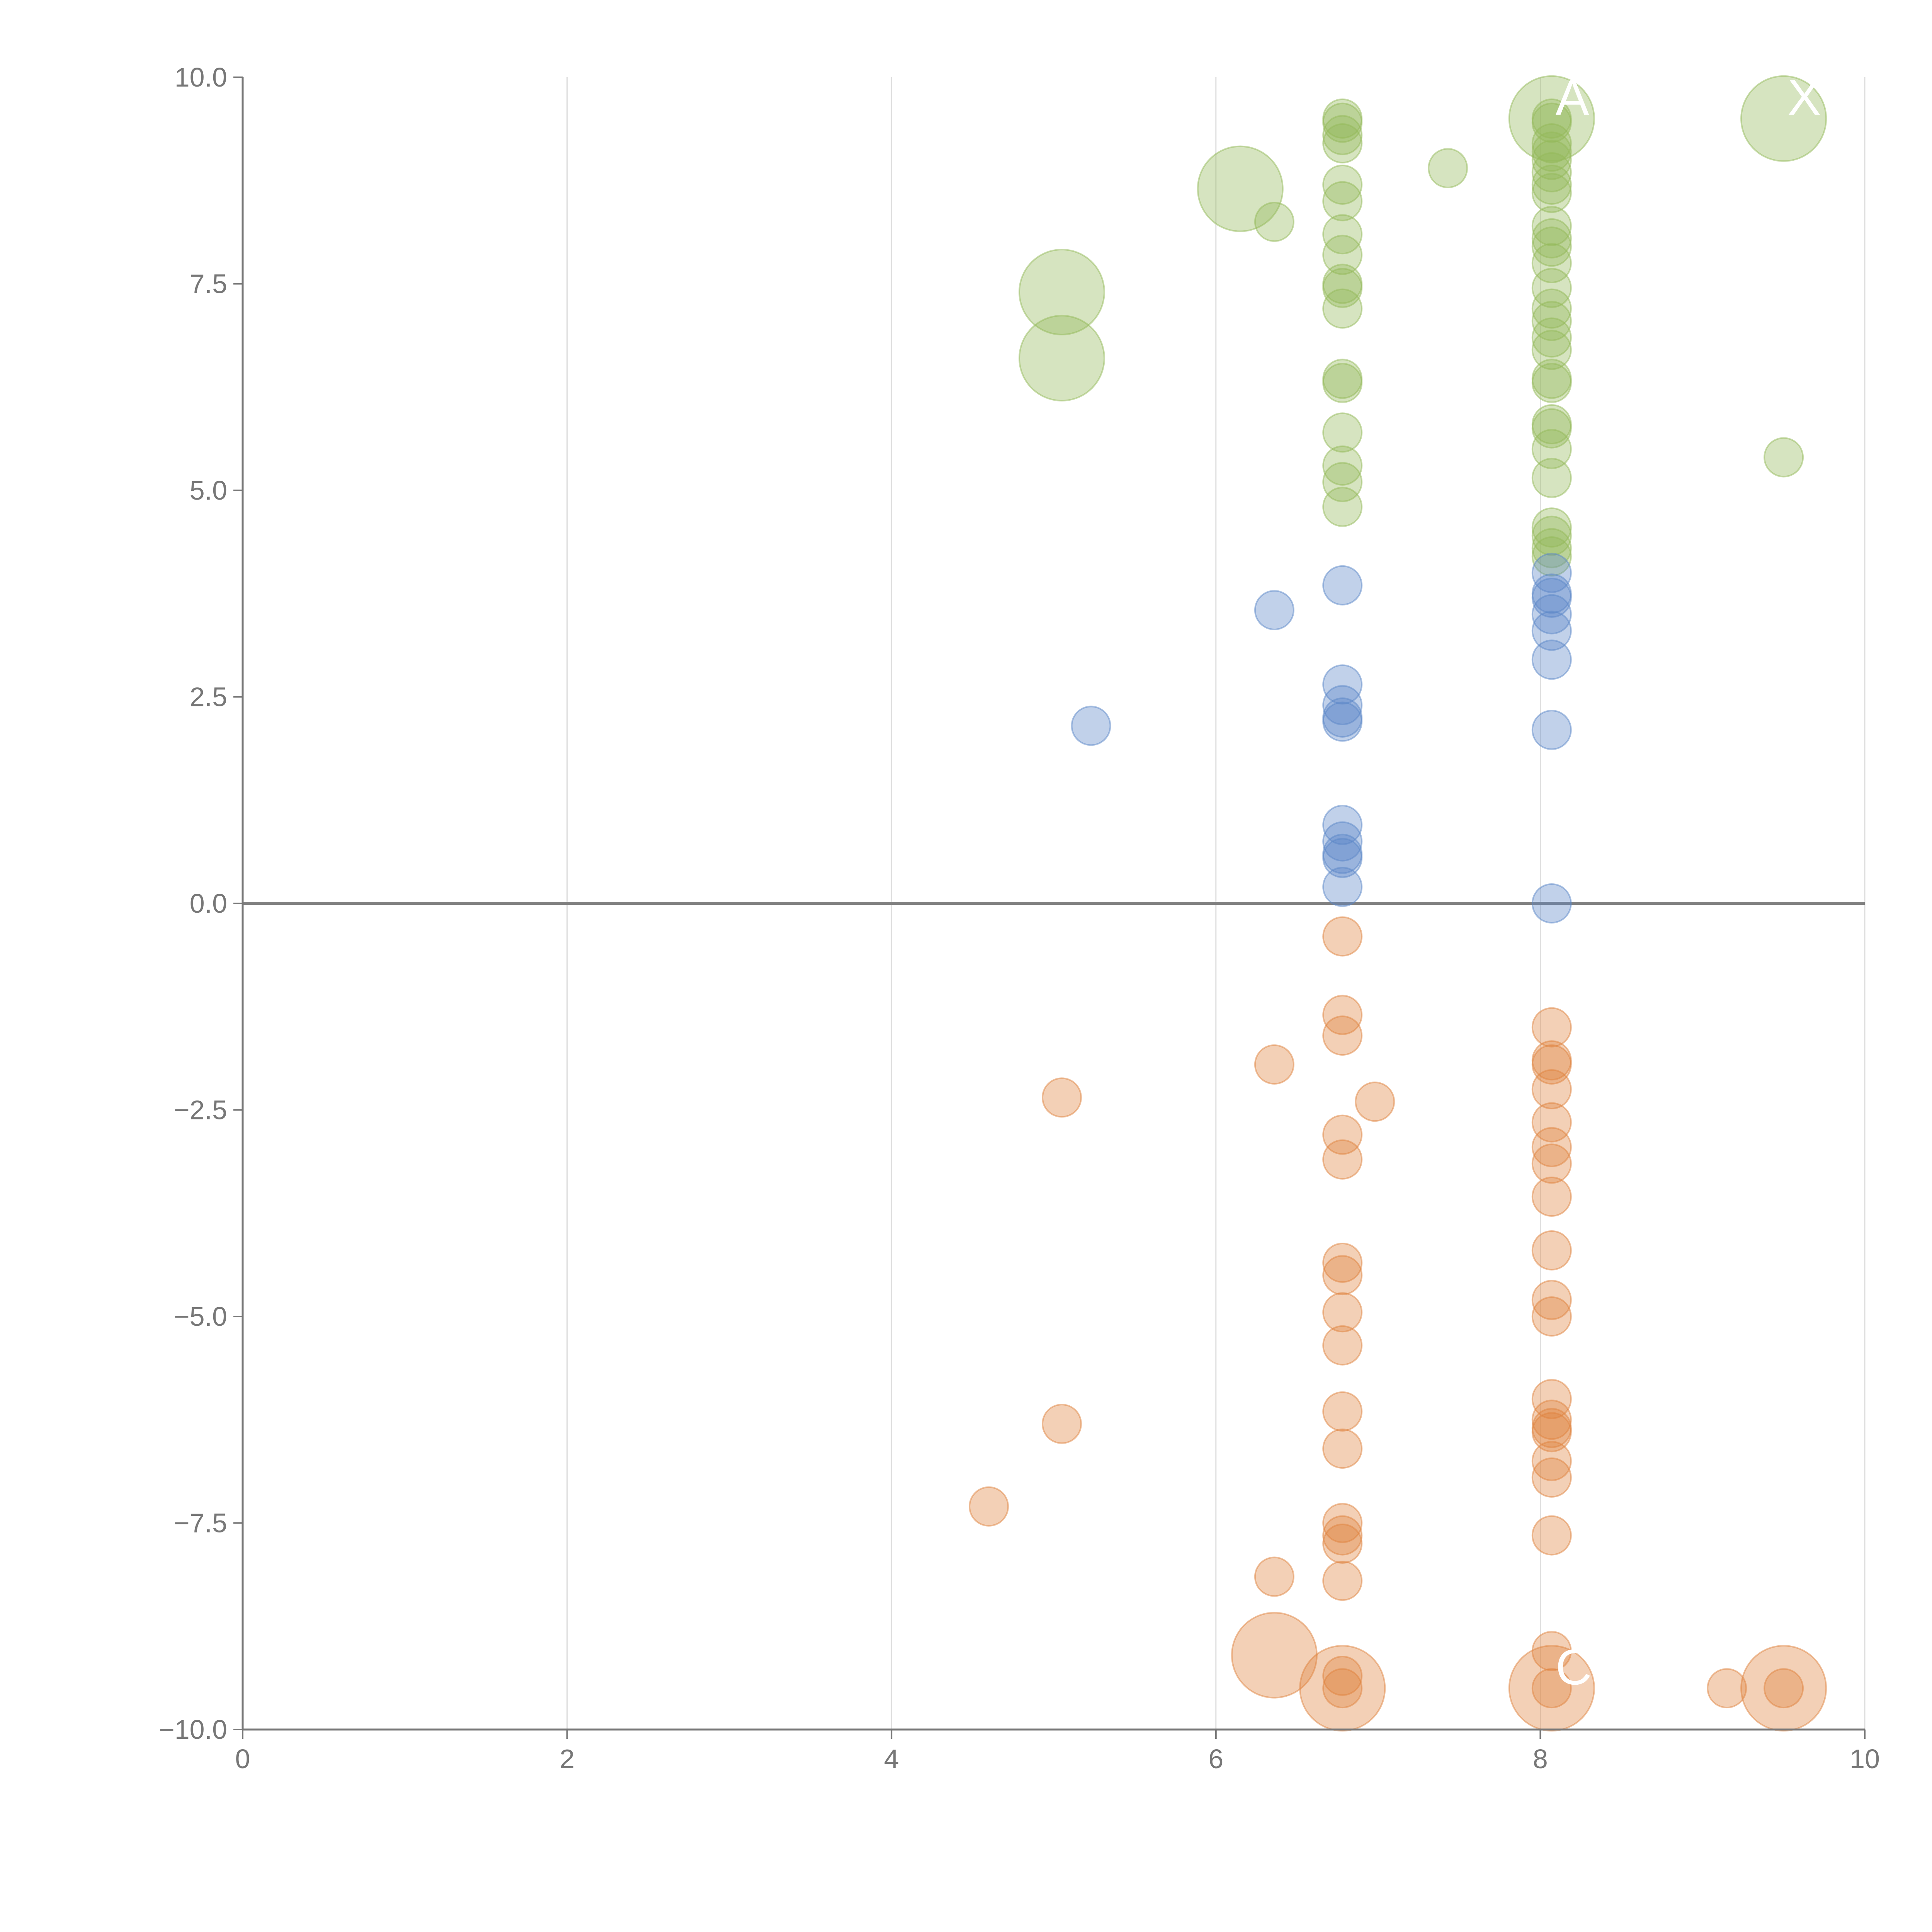 Image resolution: width=1932 pixels, height=1932 pixels. I want to click on x-tick-label: 6, so click(1215, 1759).